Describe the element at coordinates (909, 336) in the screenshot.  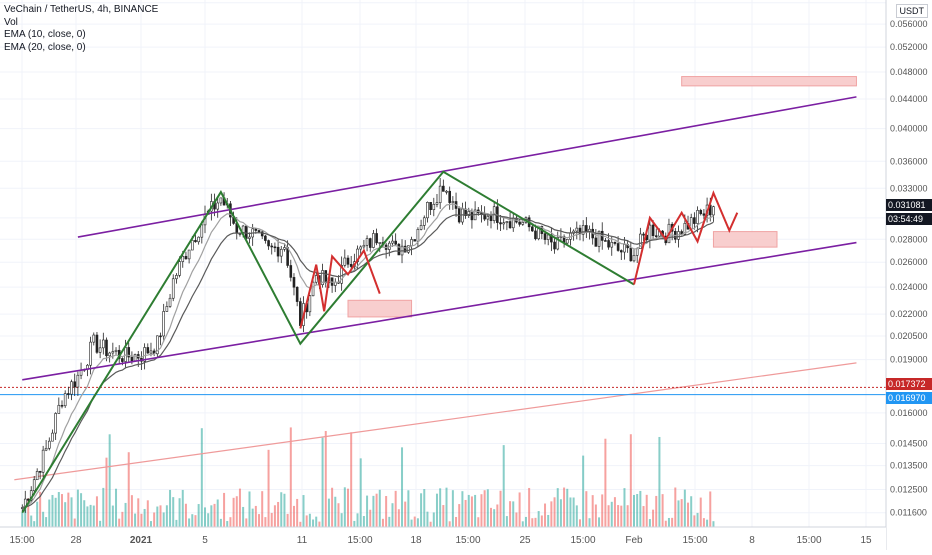
I see `y-tick-label: 0.020500` at that location.